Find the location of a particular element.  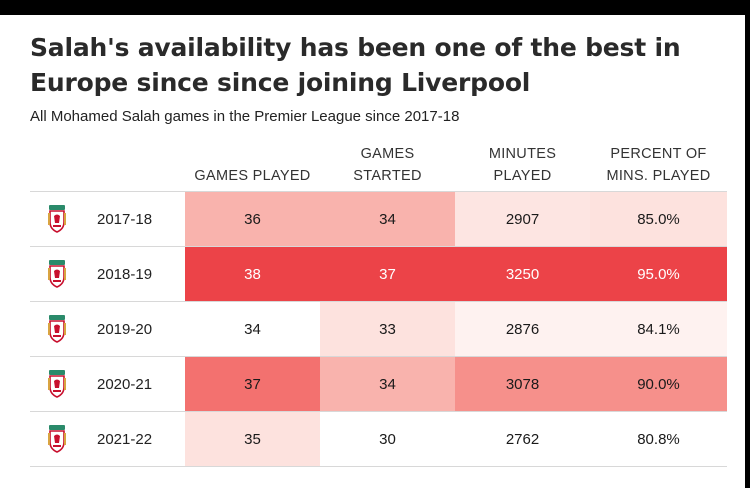

cell-games-started: 33 is located at coordinates (387, 329).